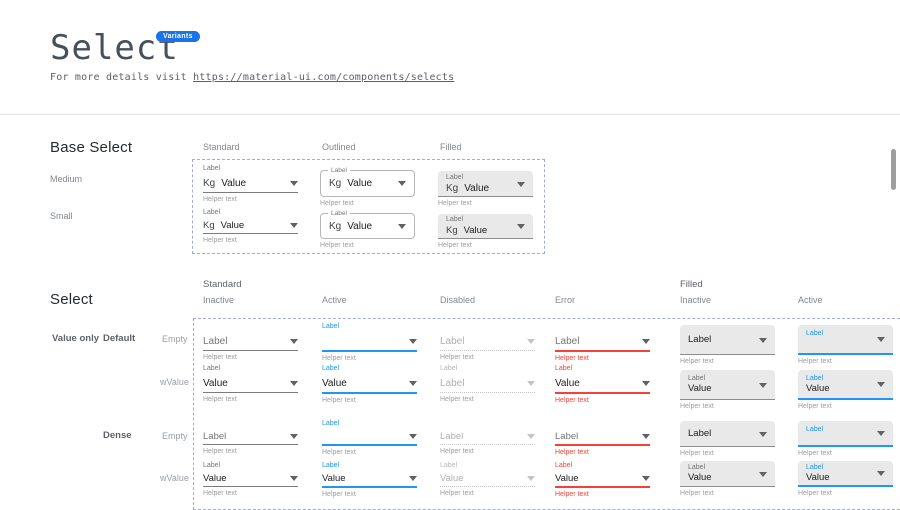 The width and height of the screenshot is (900, 510). Describe the element at coordinates (222, 284) in the screenshot. I see `group-standard: Standard` at that location.